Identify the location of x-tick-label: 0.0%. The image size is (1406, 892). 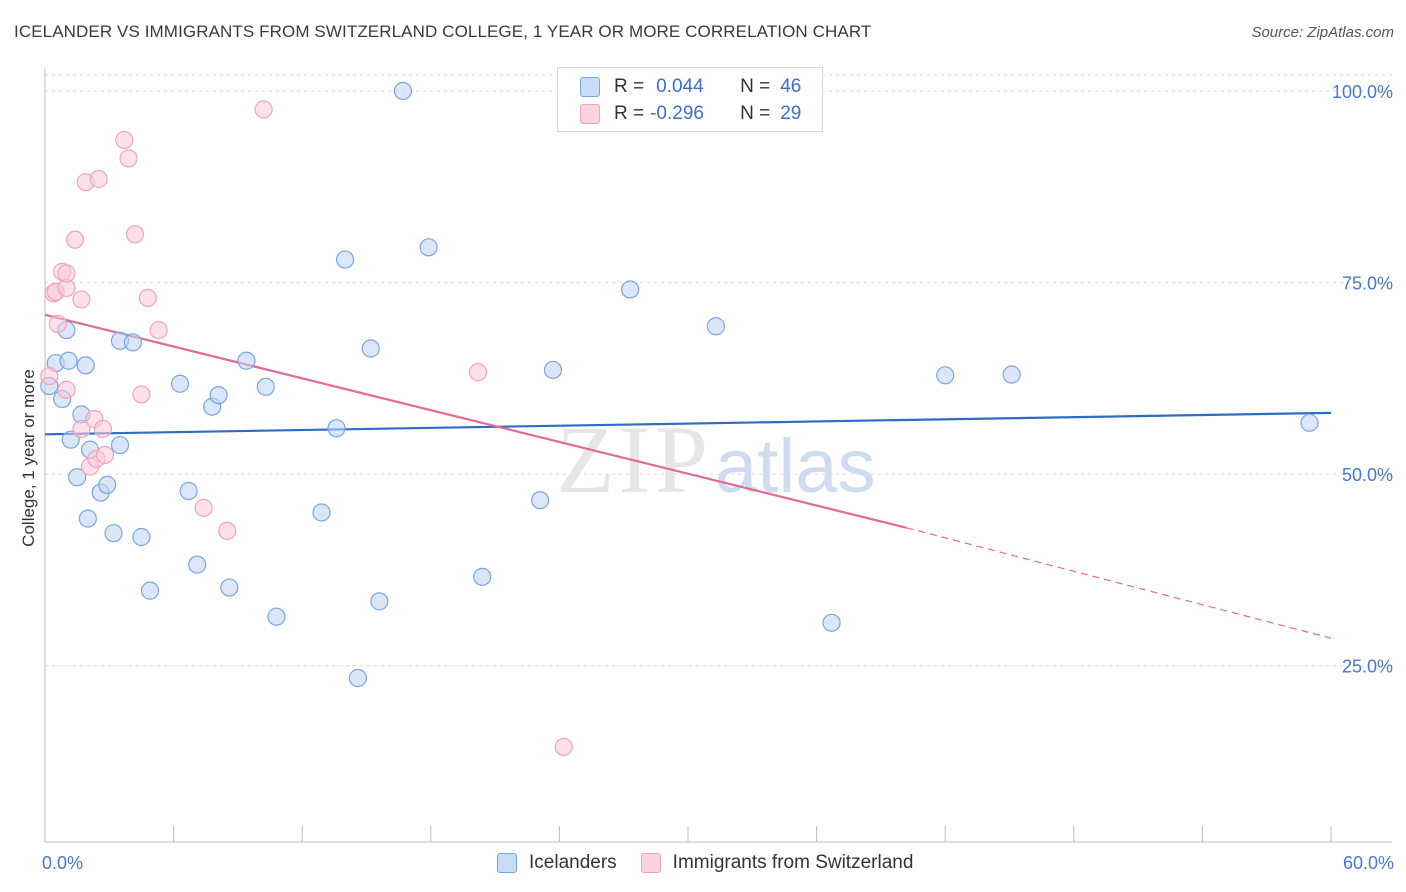
(62, 863).